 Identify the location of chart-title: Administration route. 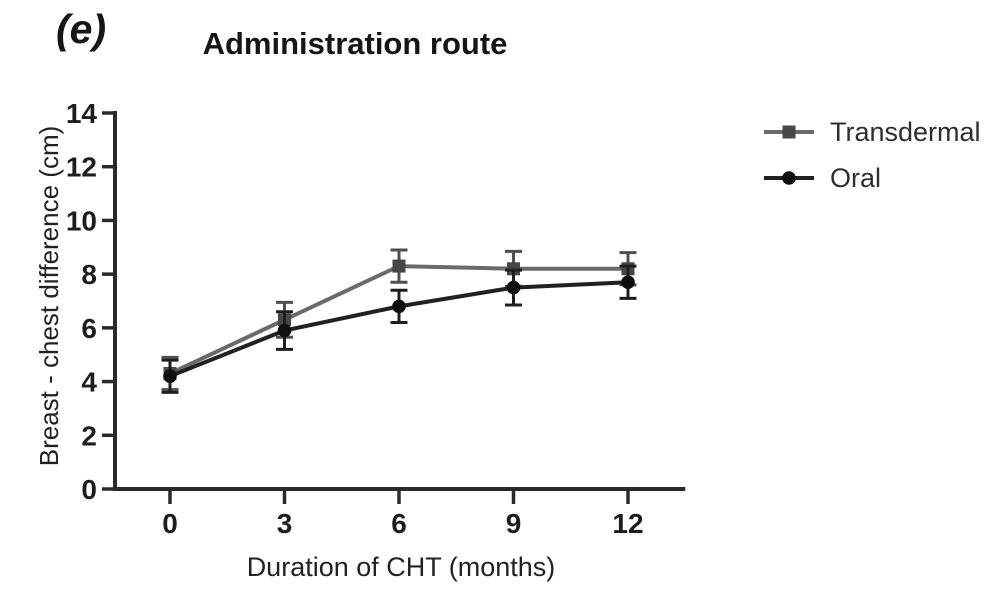
(355, 43).